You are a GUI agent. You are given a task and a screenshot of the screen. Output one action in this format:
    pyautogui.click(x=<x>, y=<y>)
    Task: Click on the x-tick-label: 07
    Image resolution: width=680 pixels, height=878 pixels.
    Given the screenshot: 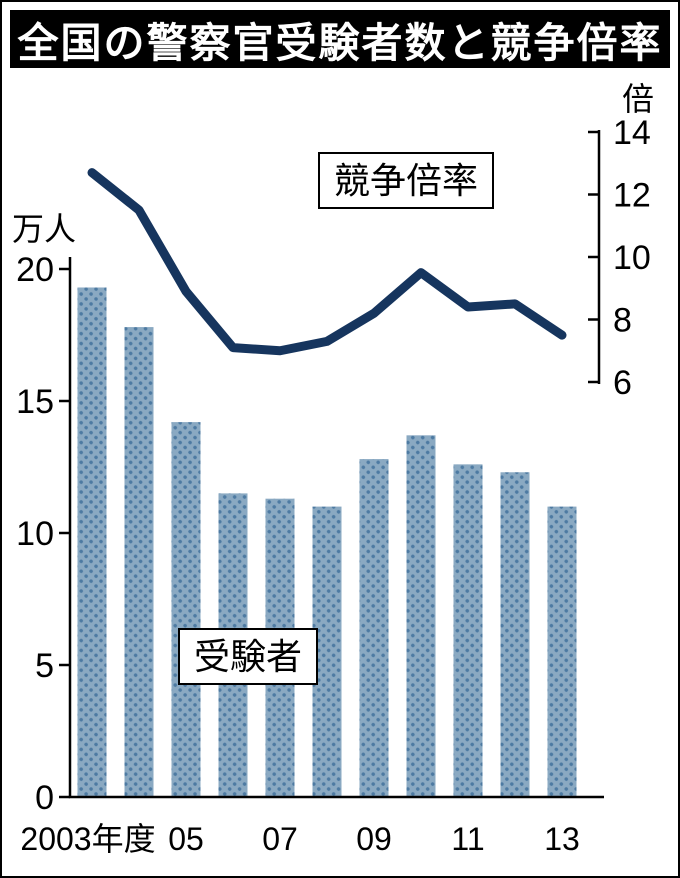 What is the action you would take?
    pyautogui.click(x=280, y=839)
    